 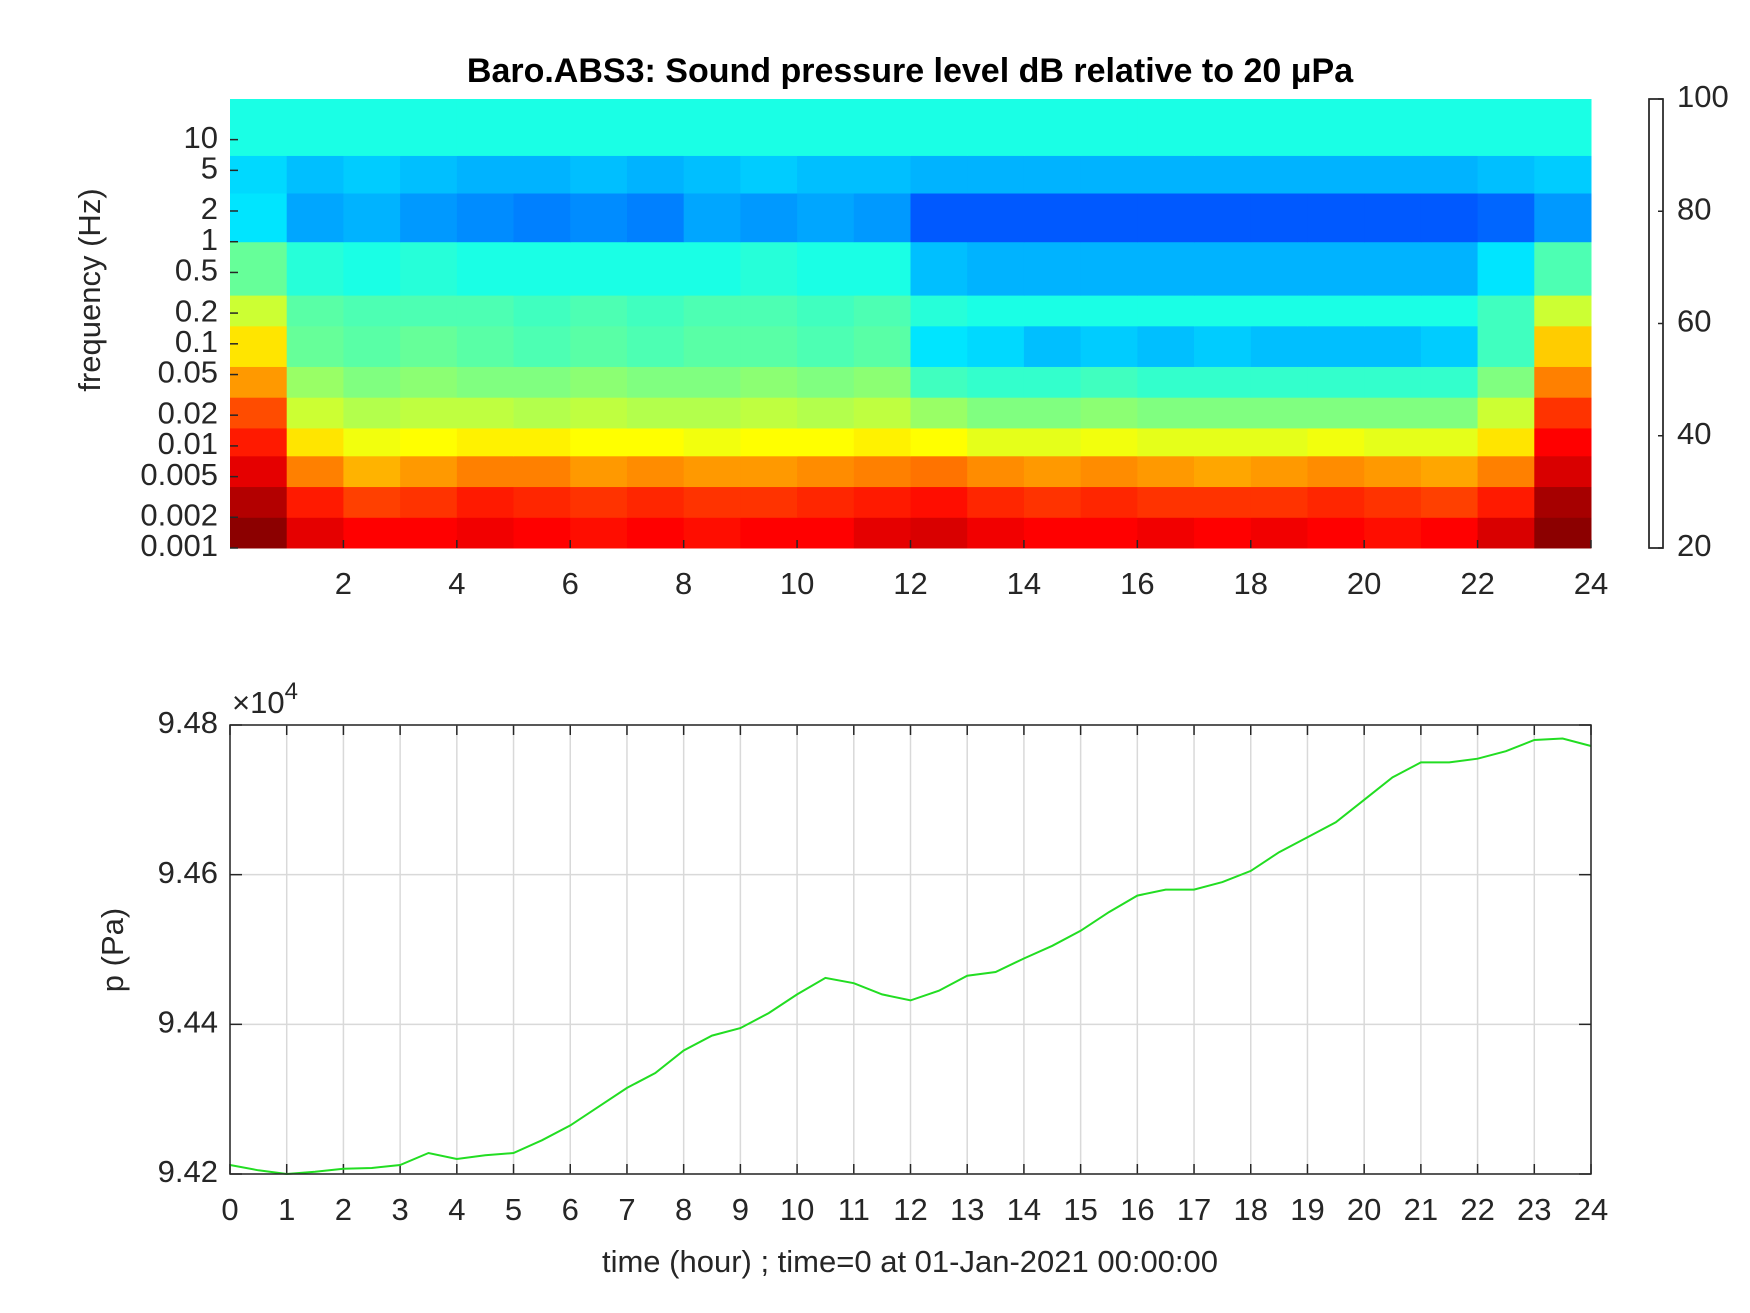 I want to click on x-tick-label: 5, so click(x=513, y=1209).